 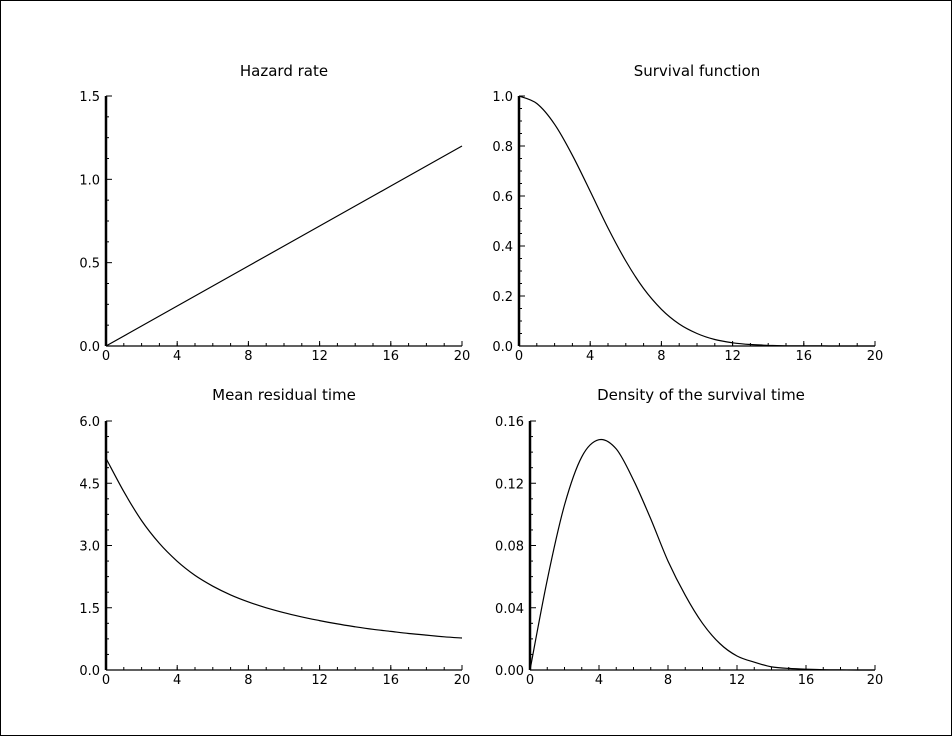 What do you see at coordinates (89, 422) in the screenshot?
I see `y-tick-label: 6.0` at bounding box center [89, 422].